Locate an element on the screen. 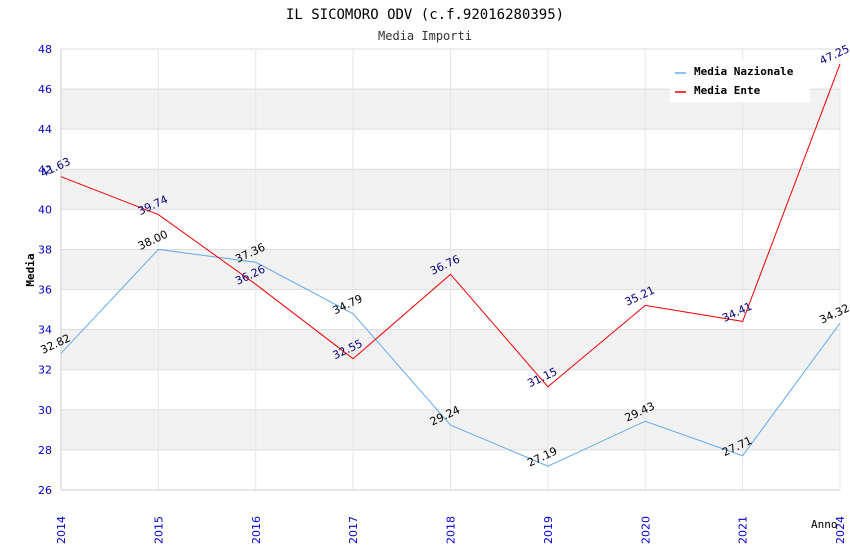  y-tick-label: 26 is located at coordinates (45, 490).